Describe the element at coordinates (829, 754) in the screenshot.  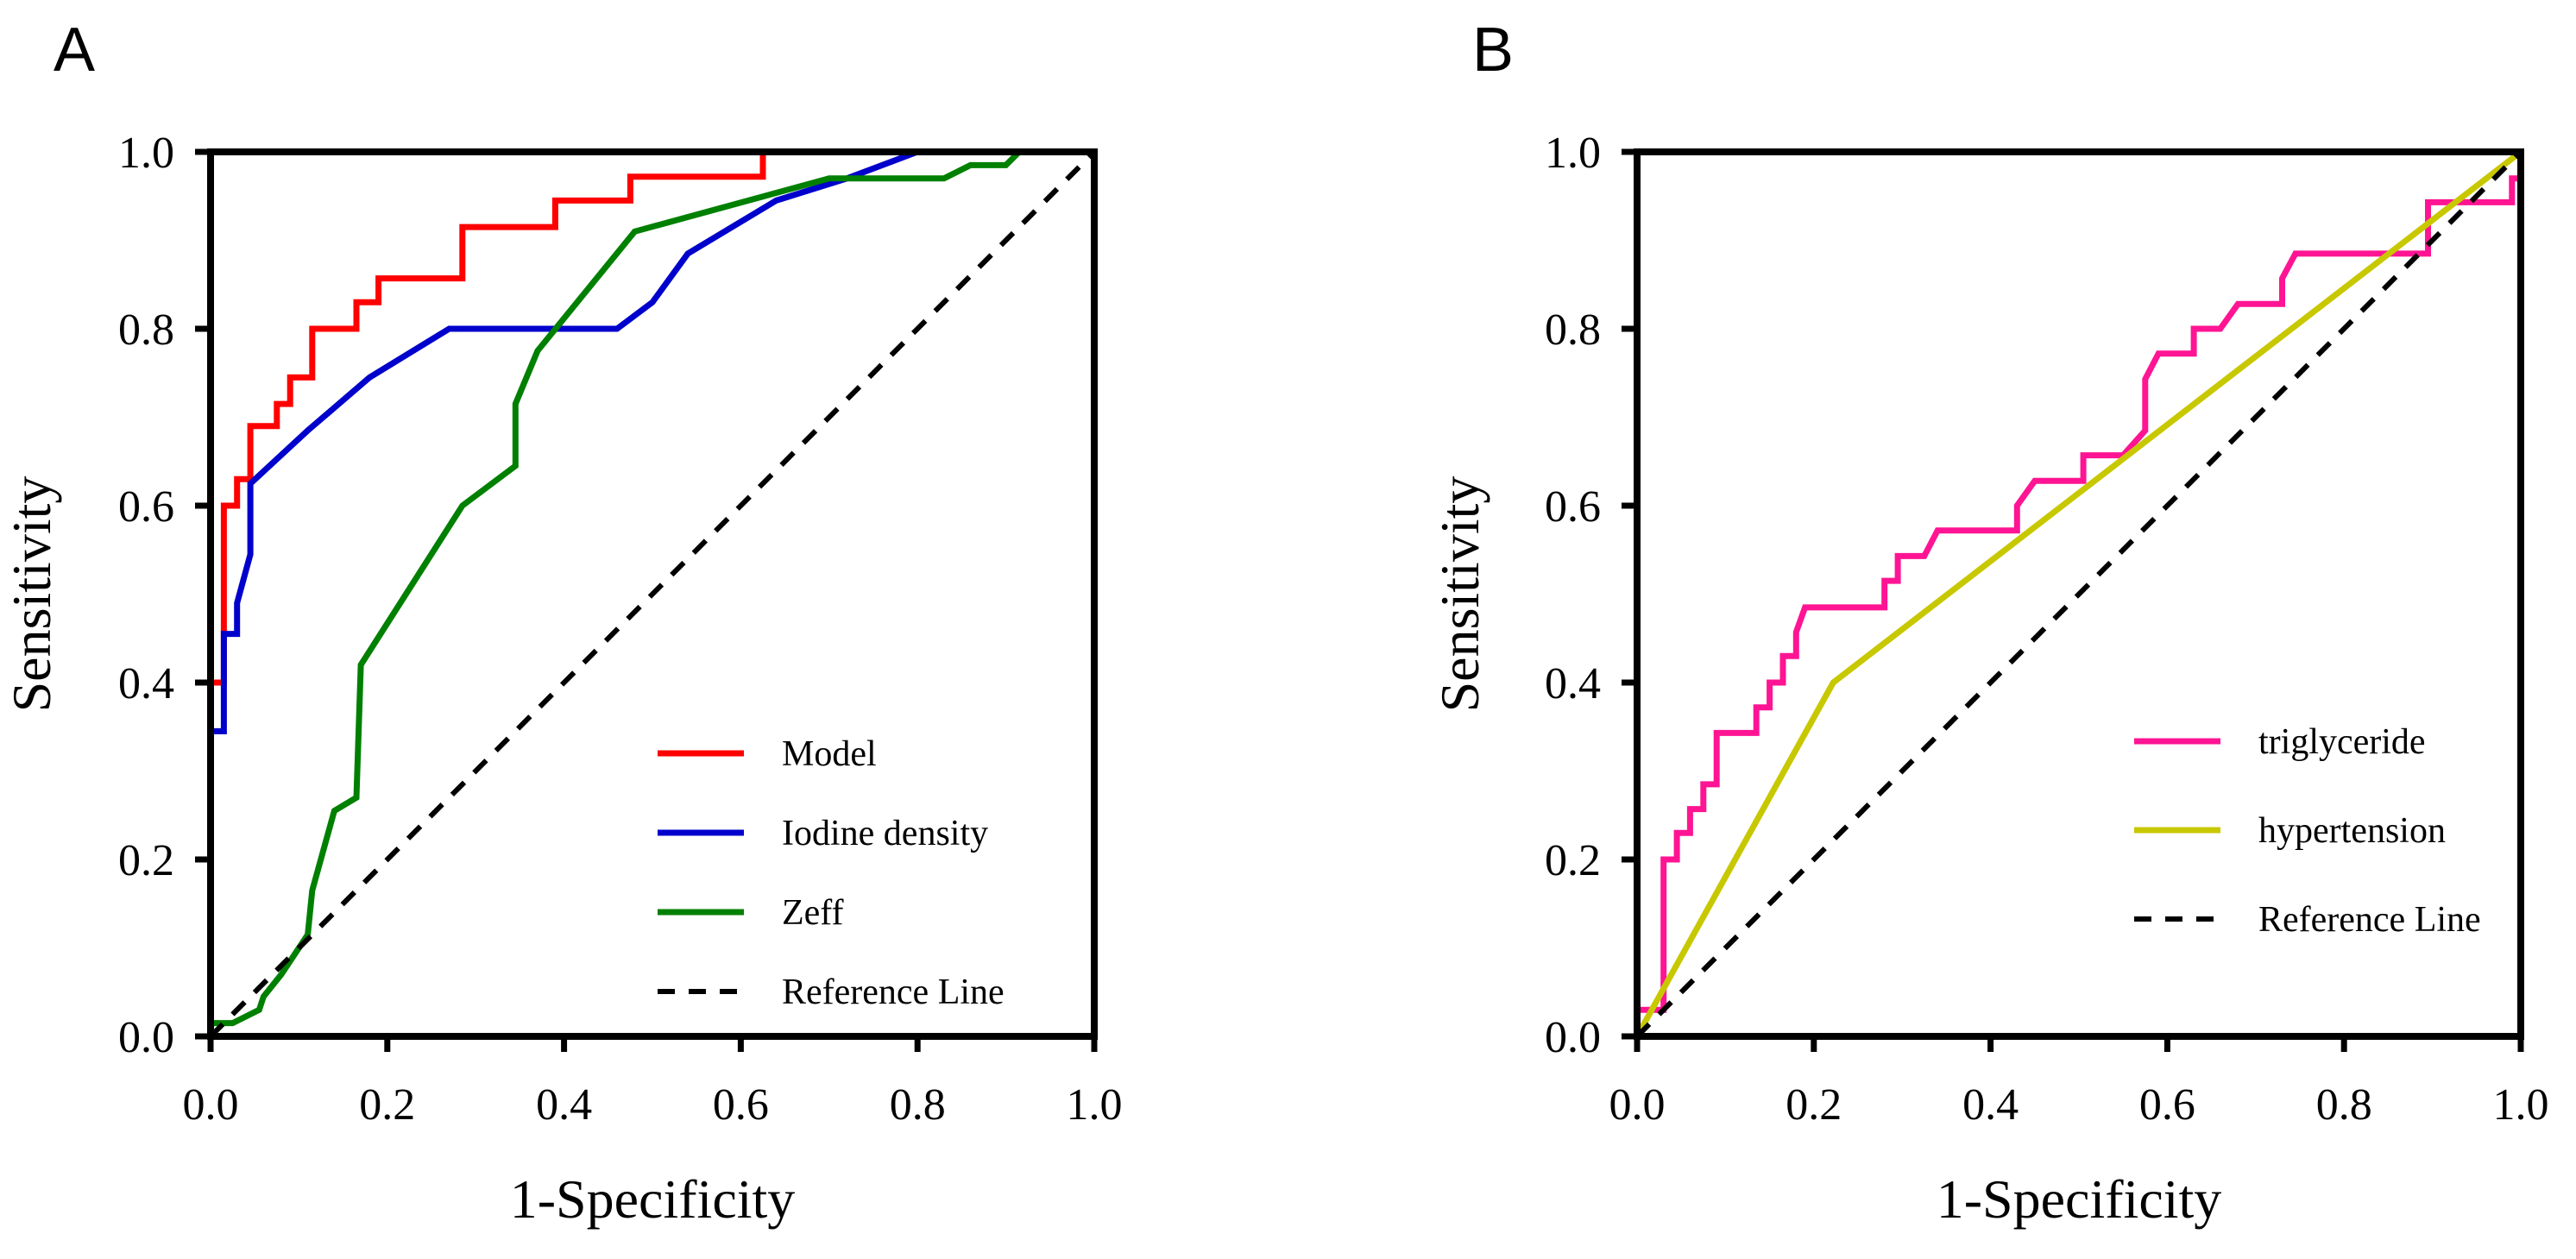
I see `legend-label: Model` at that location.